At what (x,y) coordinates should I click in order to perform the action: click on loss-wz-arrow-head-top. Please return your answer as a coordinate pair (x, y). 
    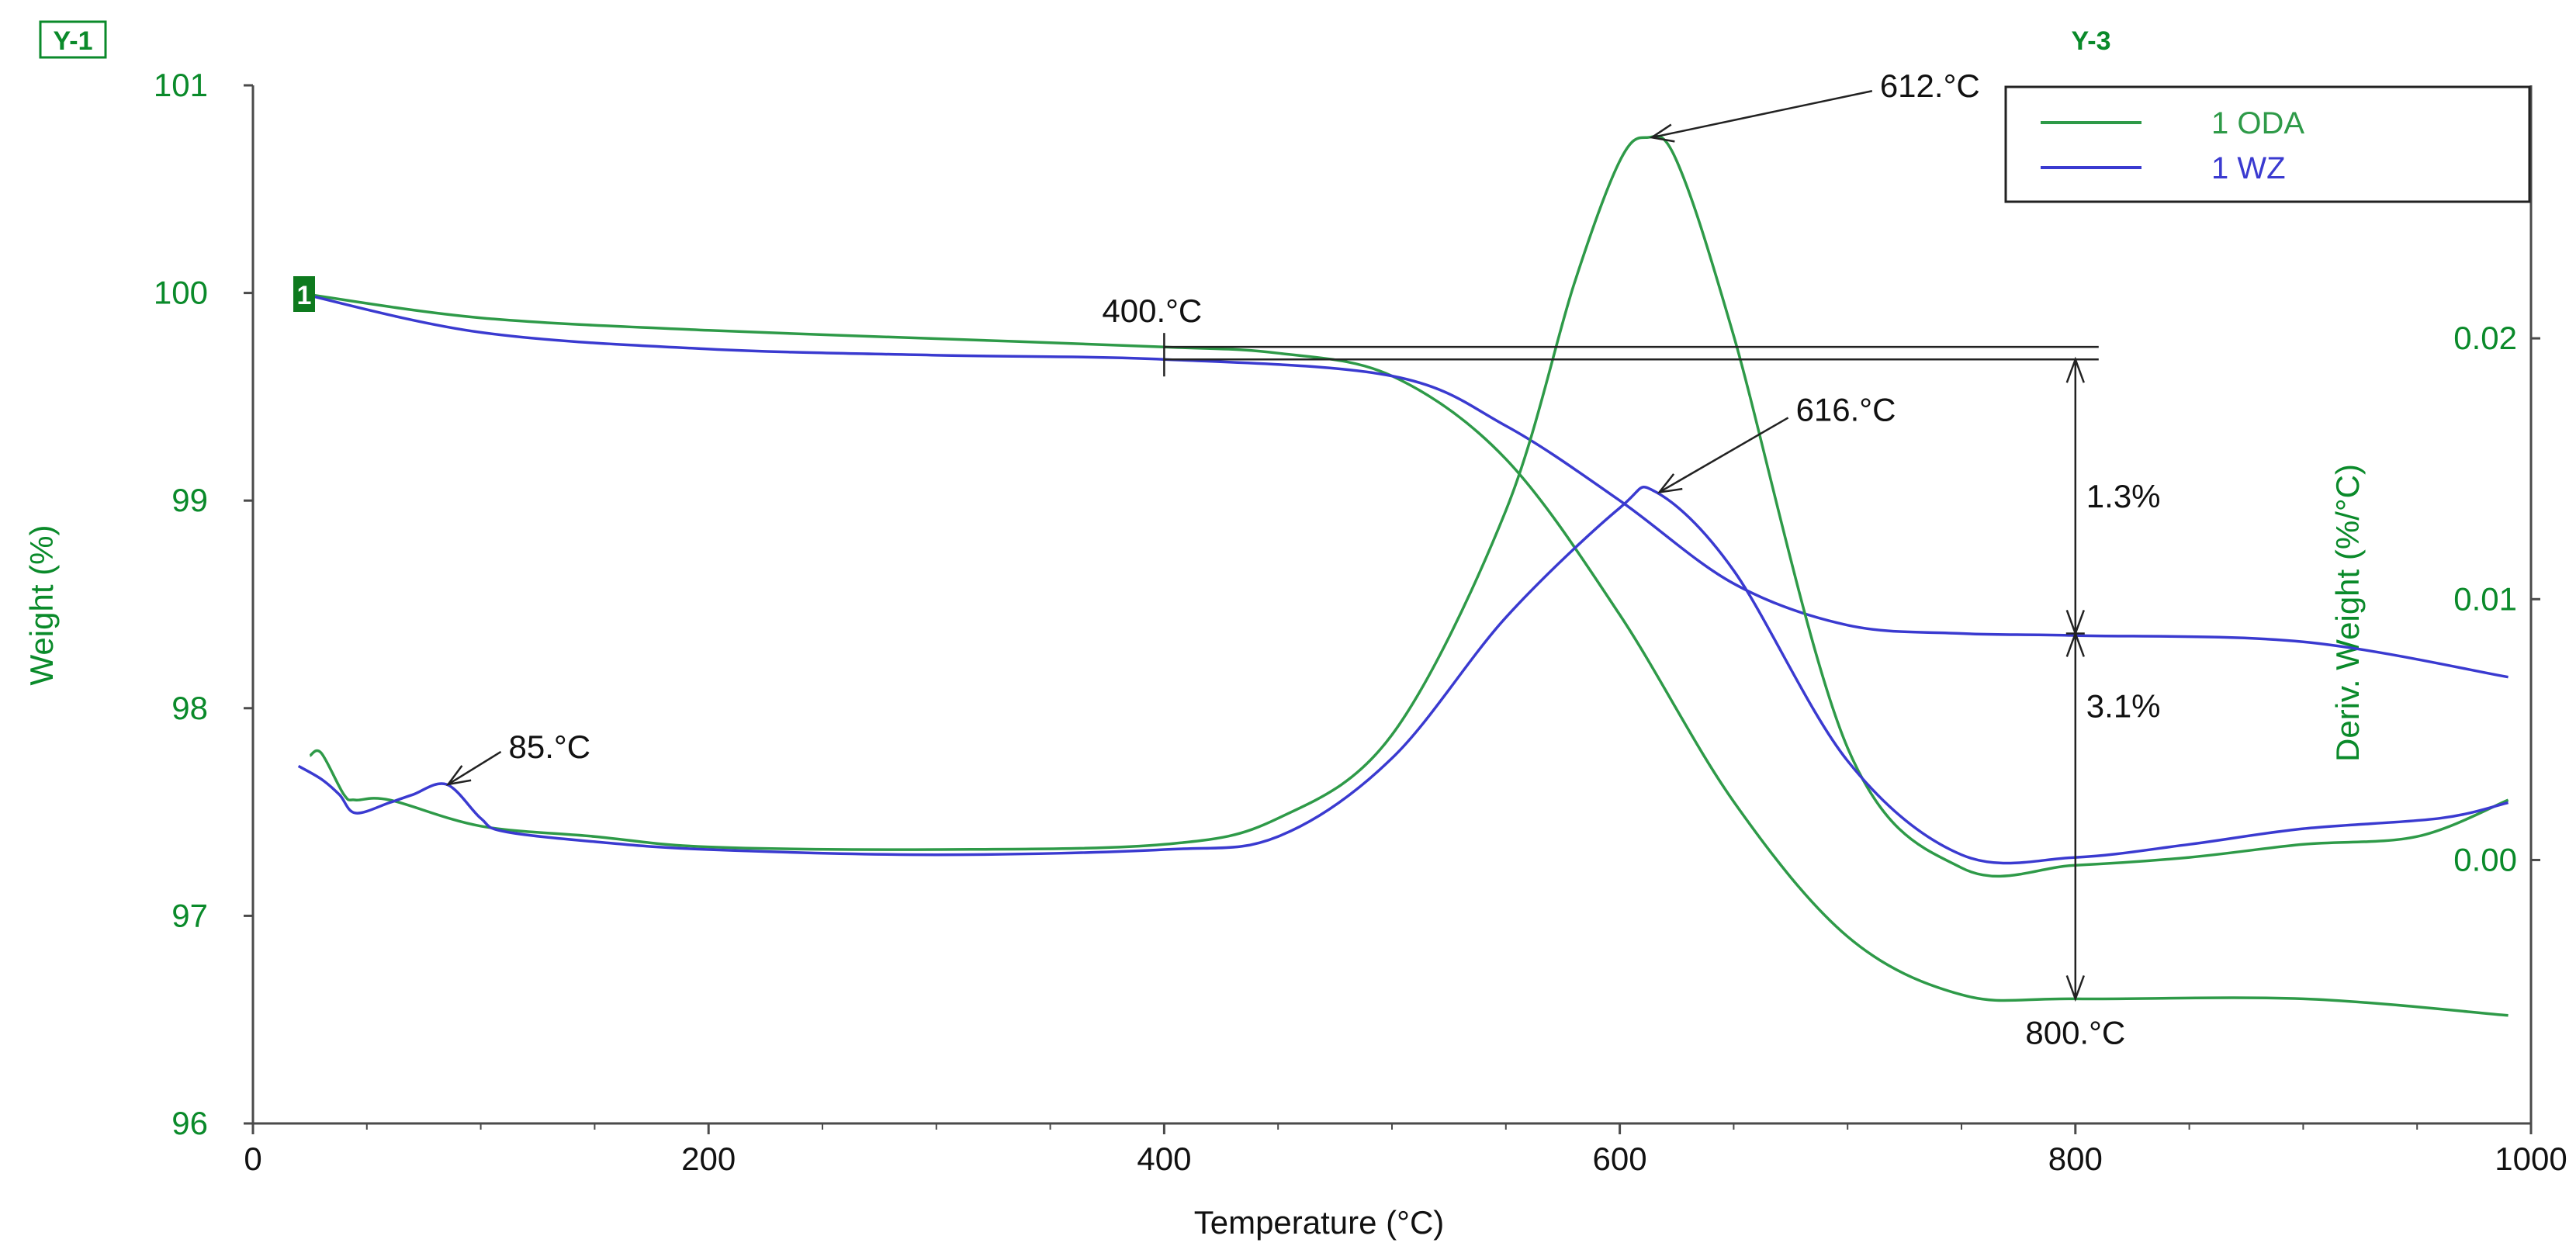
    Looking at the image, I should click on (2075, 369).